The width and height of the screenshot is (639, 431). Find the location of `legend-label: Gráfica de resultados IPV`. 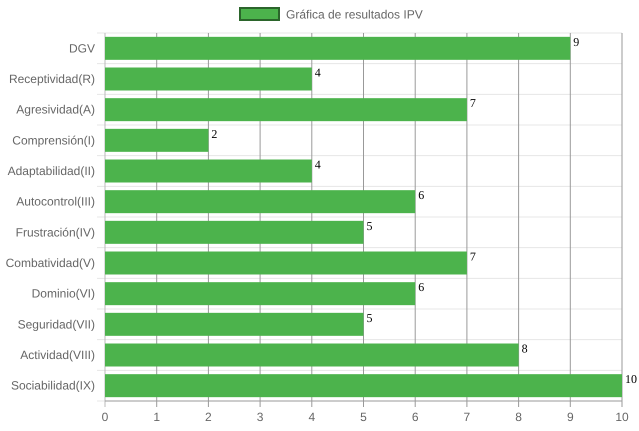

legend-label: Gráfica de resultados IPV is located at coordinates (354, 15).